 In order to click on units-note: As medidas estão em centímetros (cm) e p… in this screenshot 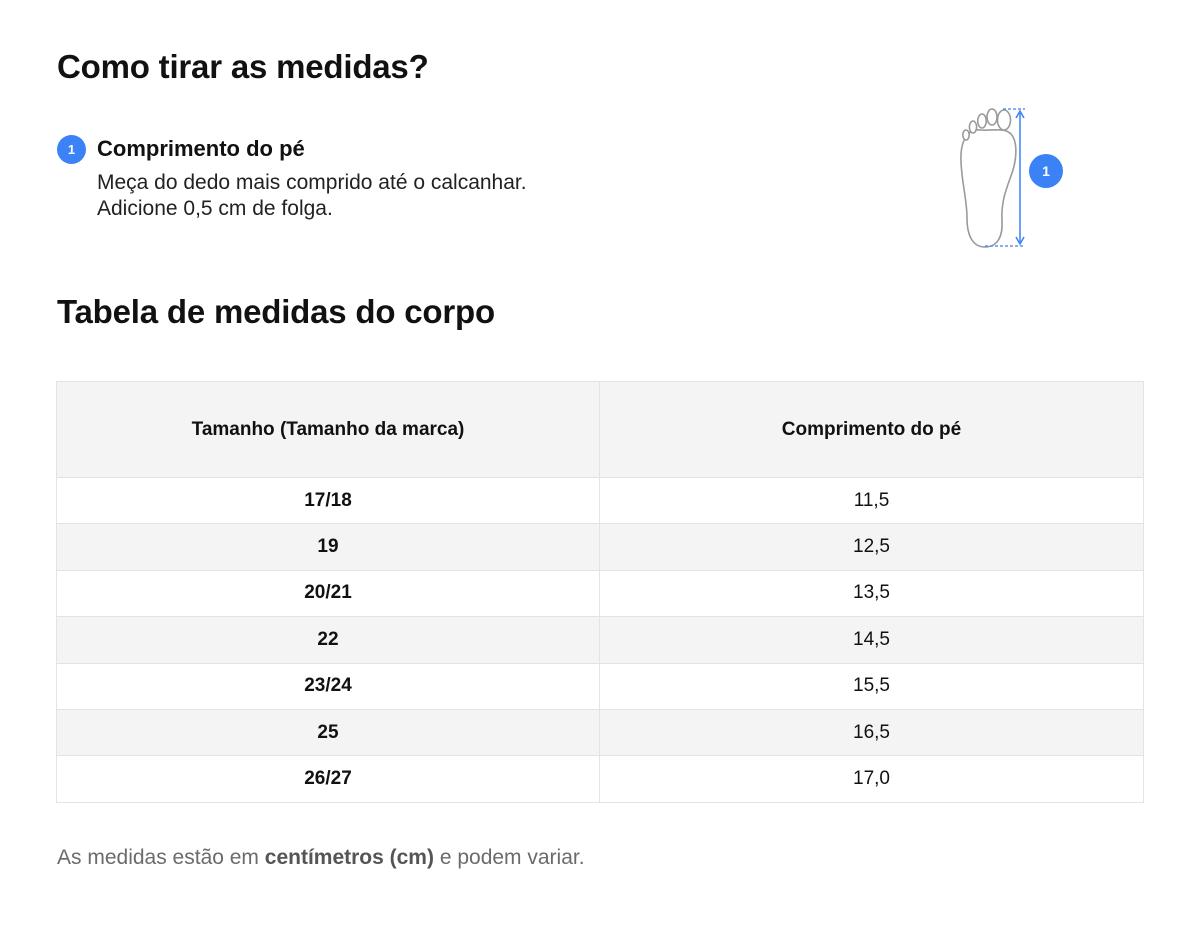, I will do `click(321, 858)`.